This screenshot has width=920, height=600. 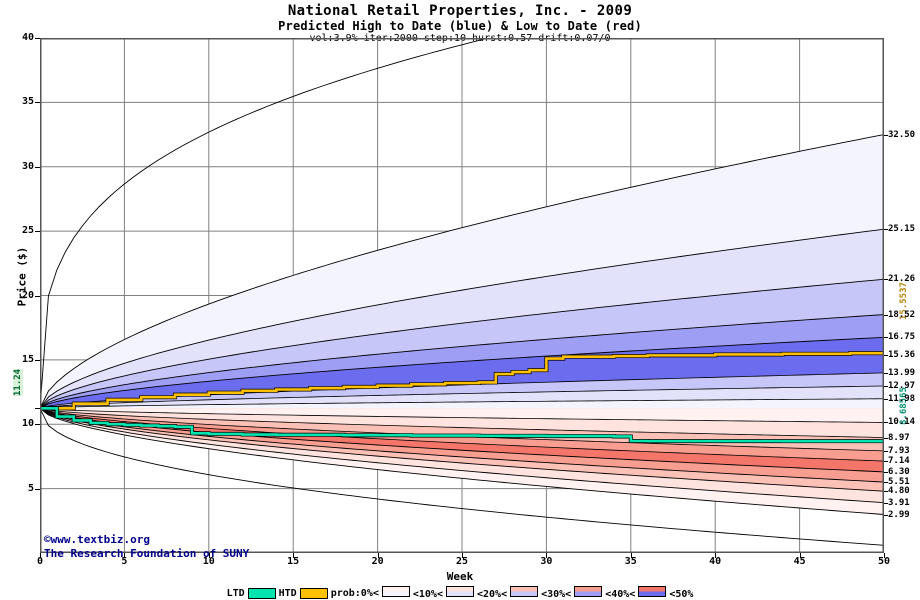 What do you see at coordinates (27, 295) in the screenshot?
I see `y-axis-tick-label: 20` at bounding box center [27, 295].